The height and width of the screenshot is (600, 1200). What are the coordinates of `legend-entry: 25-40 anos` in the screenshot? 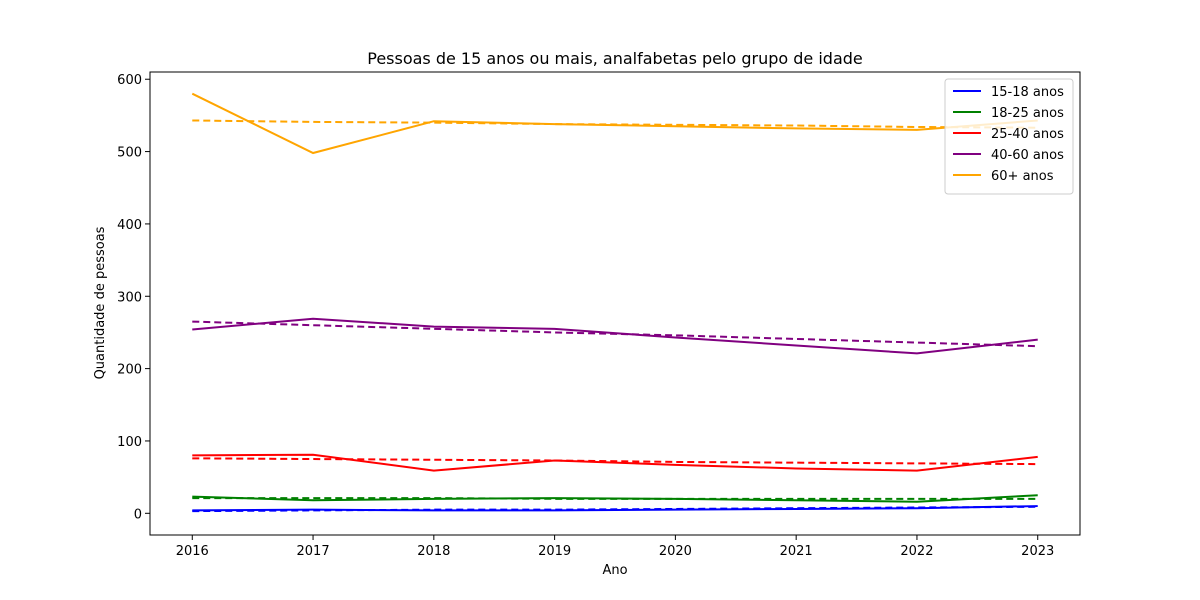 It's located at (1027, 134).